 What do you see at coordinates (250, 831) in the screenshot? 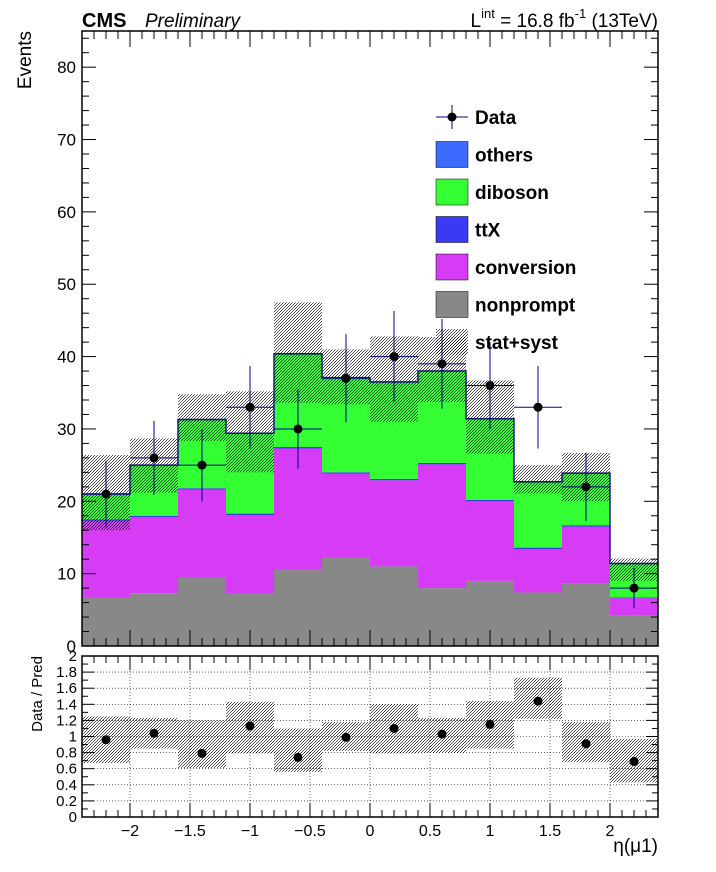
I see `ratio-xtick-label: −1` at bounding box center [250, 831].